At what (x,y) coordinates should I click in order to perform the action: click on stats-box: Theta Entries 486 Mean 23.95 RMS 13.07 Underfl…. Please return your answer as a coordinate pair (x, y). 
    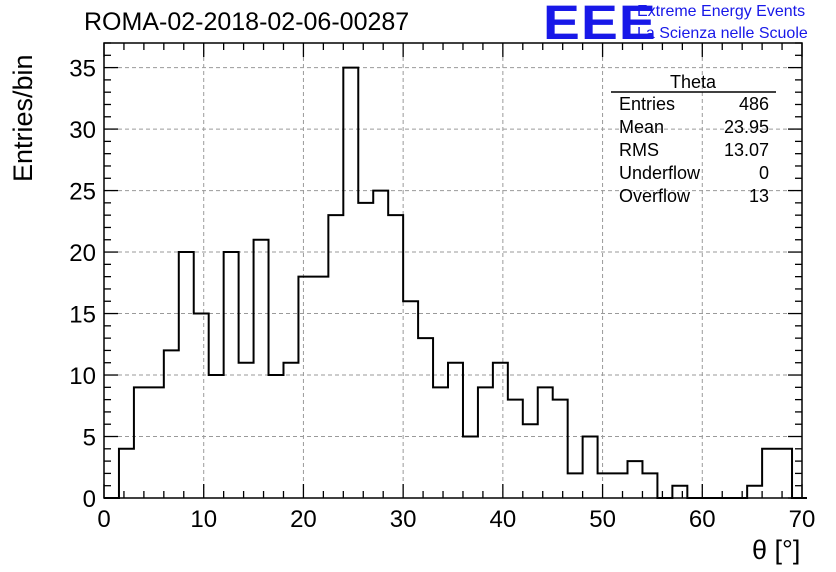
    Looking at the image, I should click on (693, 139).